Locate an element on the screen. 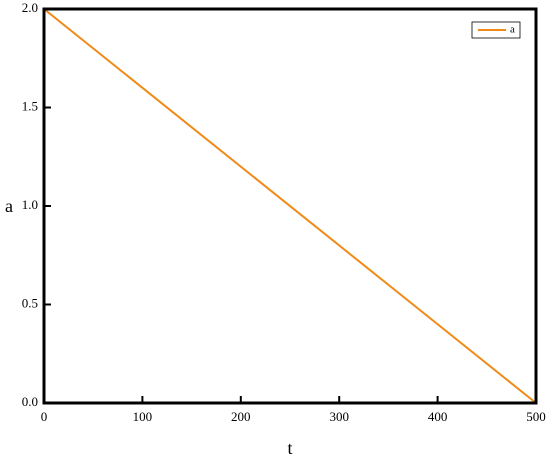  y-tick-label: 0.5 is located at coordinates (30, 302).